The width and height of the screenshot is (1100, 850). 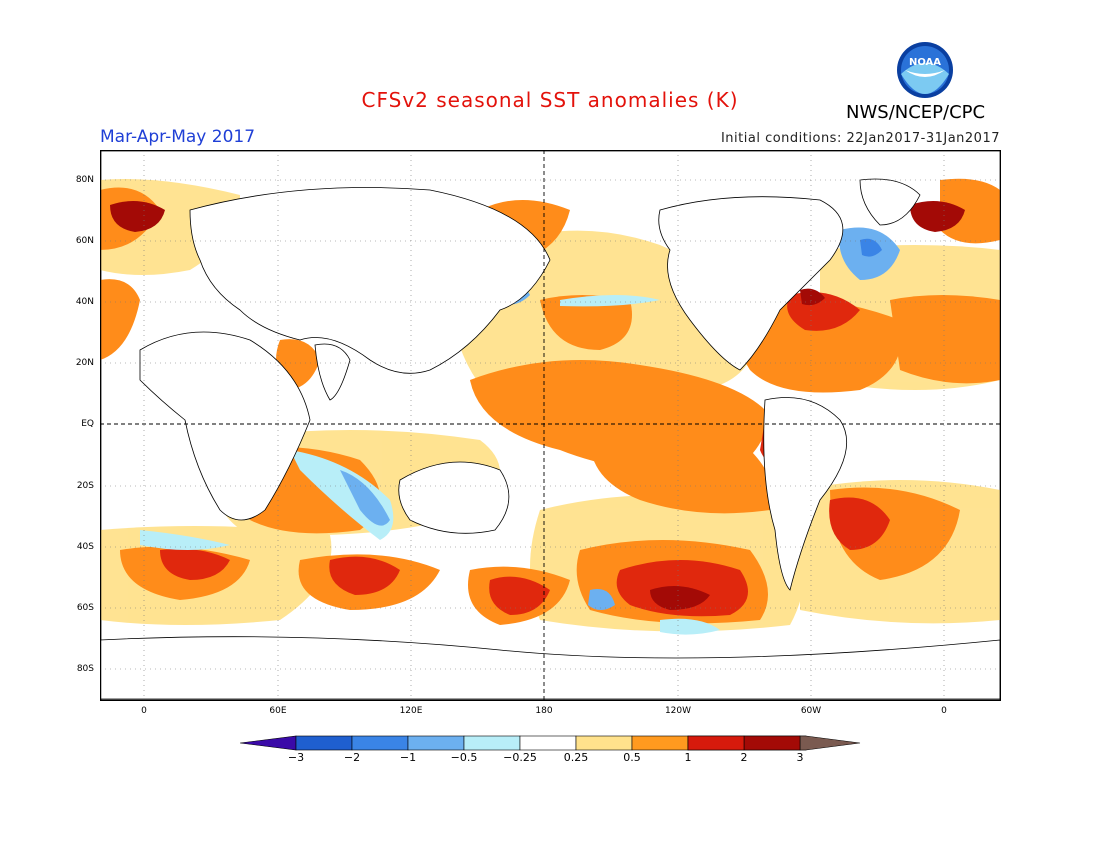 What do you see at coordinates (370, 280) in the screenshot?
I see `eurasia-landmass` at bounding box center [370, 280].